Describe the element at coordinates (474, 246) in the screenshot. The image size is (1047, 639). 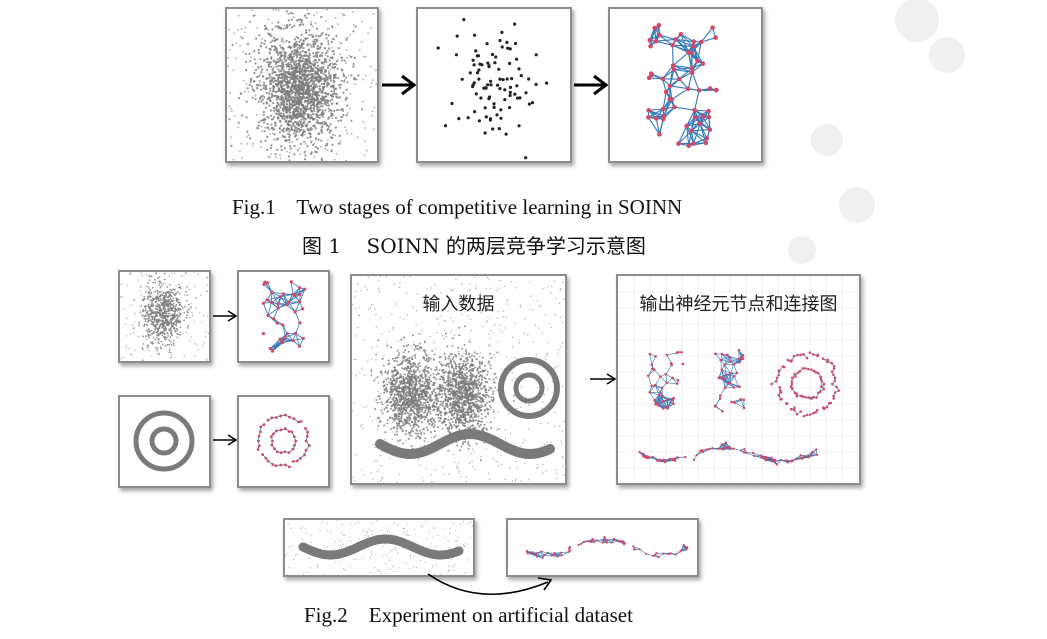
I see `fig1-caption-cn: 图 1 SOINN 的两层竞争学习示意图` at that location.